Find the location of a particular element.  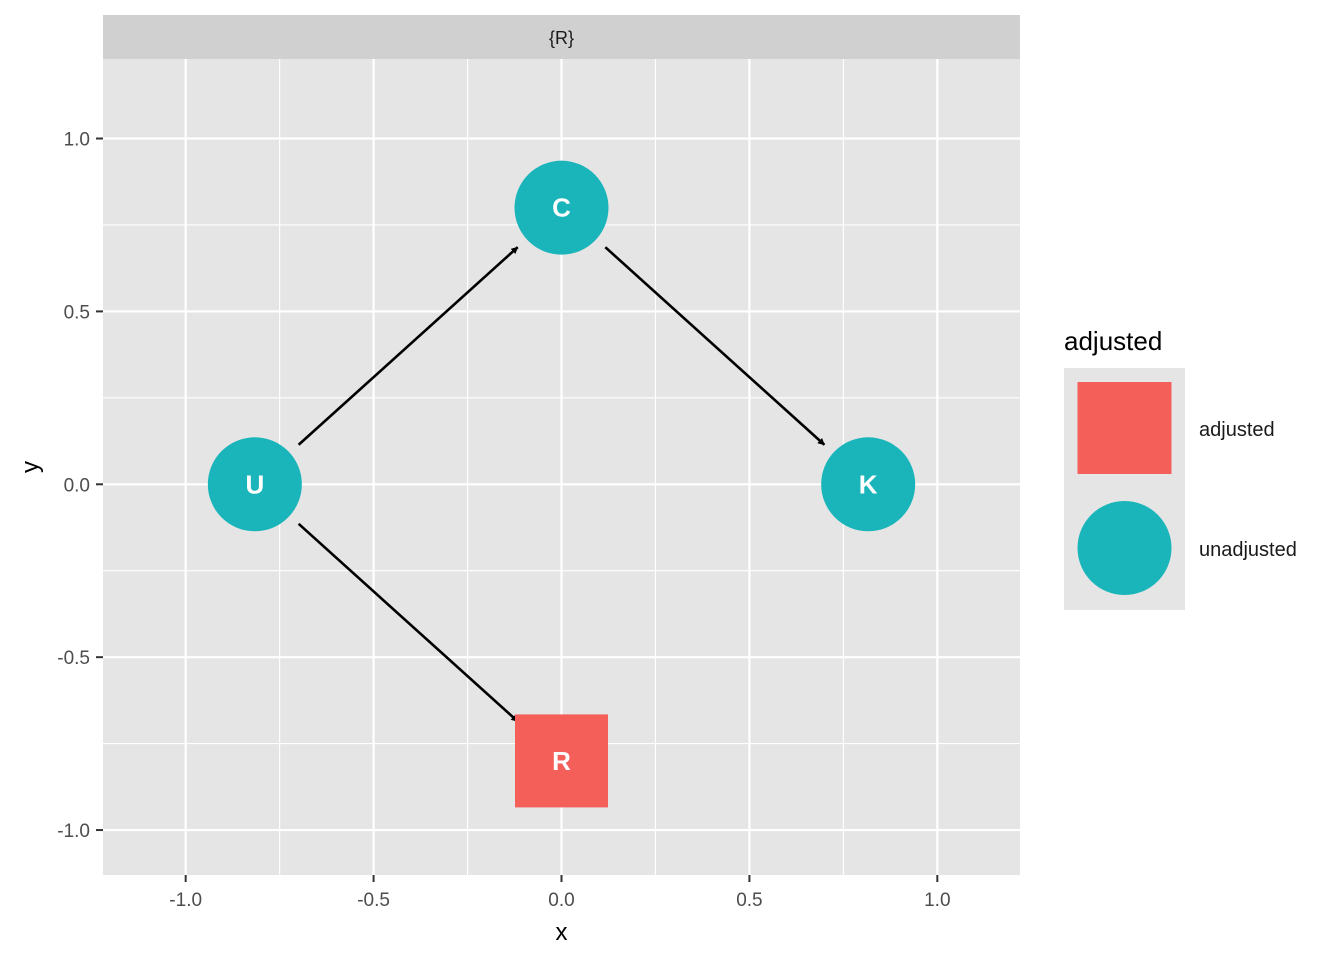

node-r-label: R is located at coordinates (561, 761).